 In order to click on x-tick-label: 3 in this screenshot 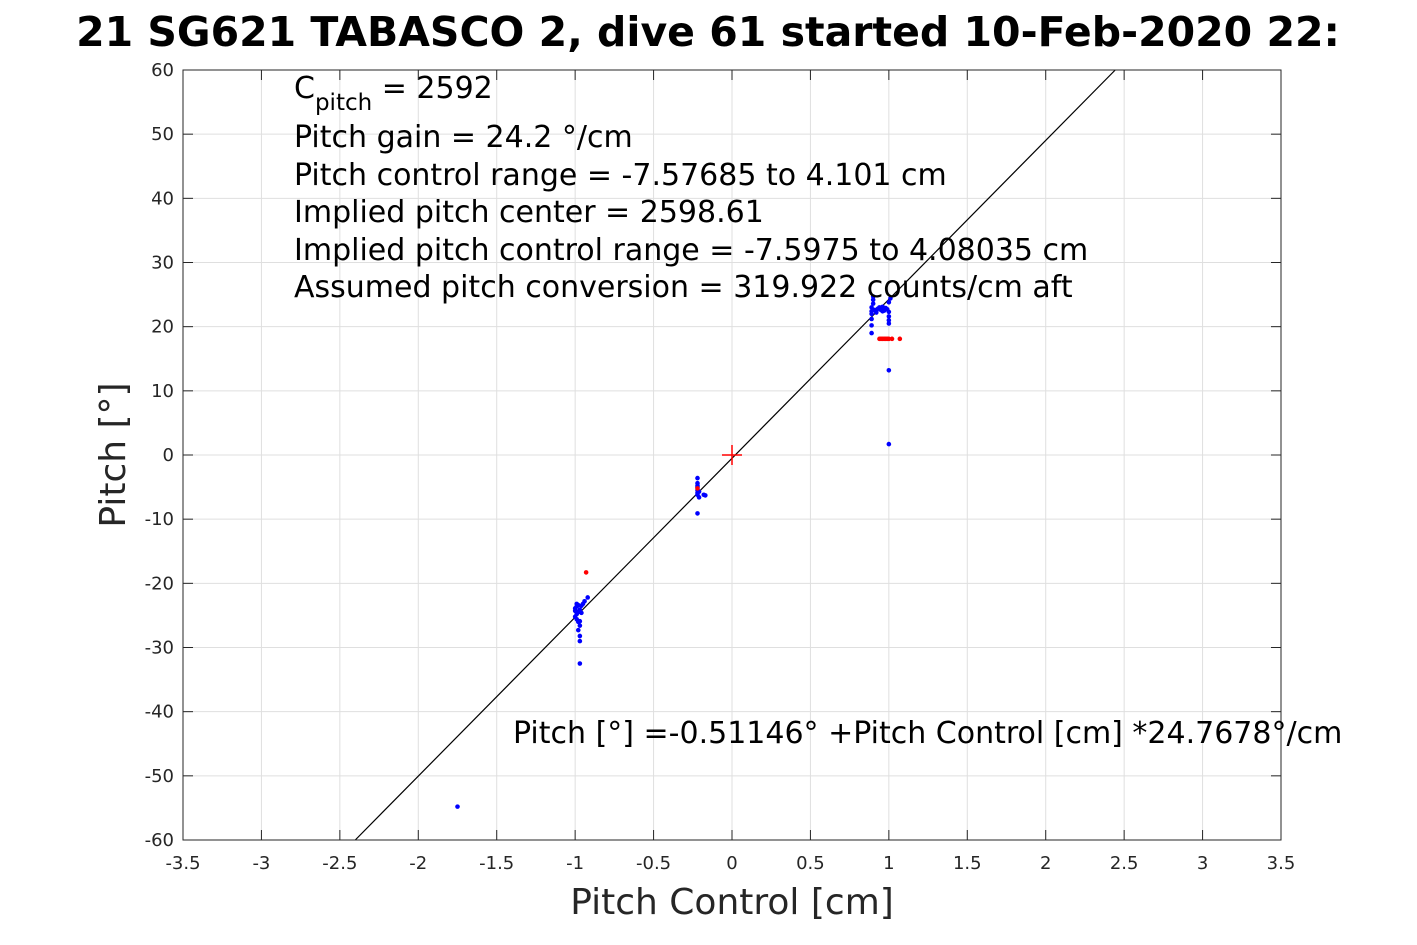, I will do `click(1202, 863)`.